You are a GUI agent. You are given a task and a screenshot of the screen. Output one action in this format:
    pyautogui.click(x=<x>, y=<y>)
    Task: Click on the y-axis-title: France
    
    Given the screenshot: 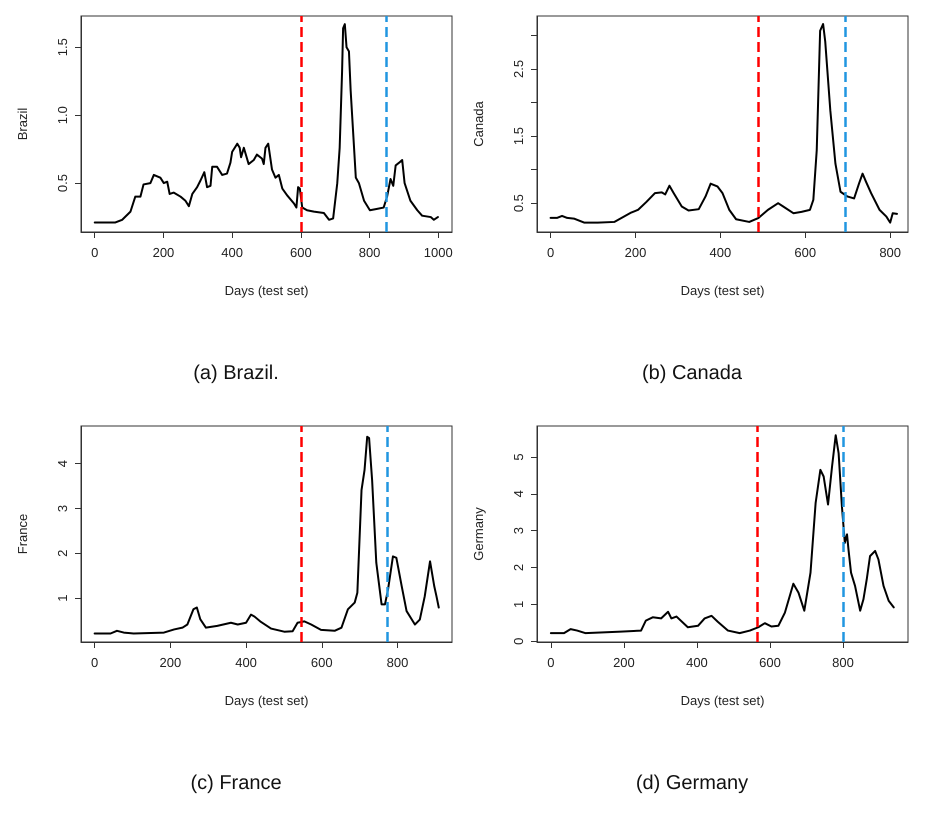 What is the action you would take?
    pyautogui.click(x=22, y=534)
    